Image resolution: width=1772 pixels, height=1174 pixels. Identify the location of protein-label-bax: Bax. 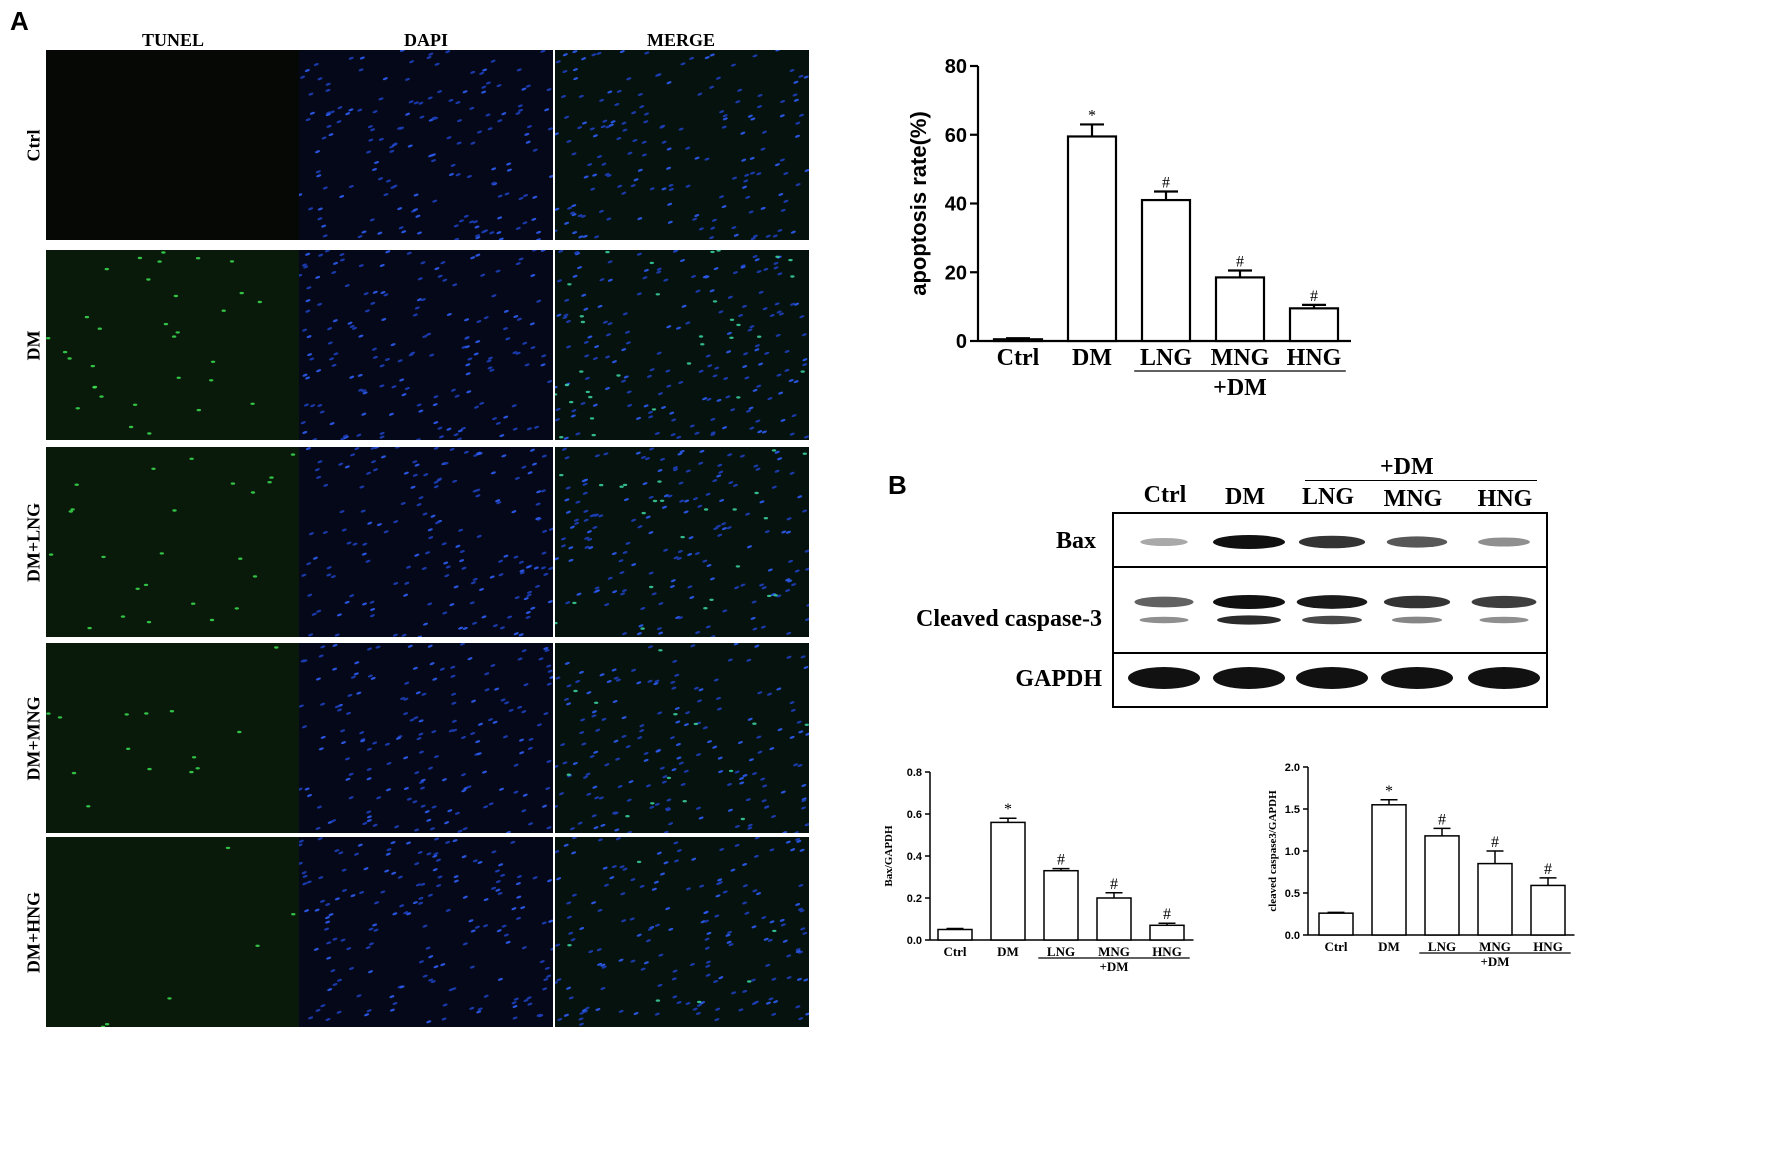
(1075, 541).